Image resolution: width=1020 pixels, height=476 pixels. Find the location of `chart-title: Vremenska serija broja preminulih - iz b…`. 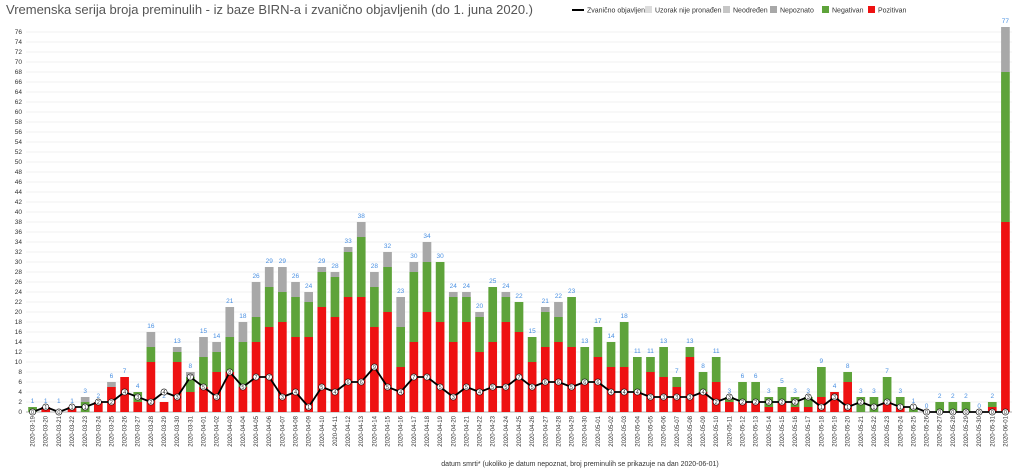

chart-title: Vremenska serija broja preminulih - iz b… is located at coordinates (269, 9).